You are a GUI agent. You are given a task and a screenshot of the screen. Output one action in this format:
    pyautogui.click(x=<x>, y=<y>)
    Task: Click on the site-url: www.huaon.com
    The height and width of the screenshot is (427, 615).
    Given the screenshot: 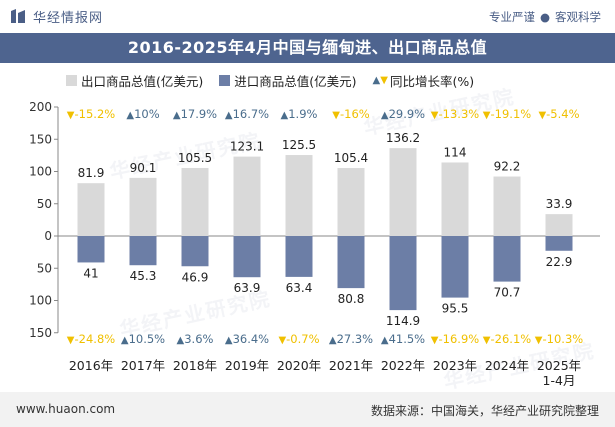 What is the action you would take?
    pyautogui.click(x=66, y=409)
    